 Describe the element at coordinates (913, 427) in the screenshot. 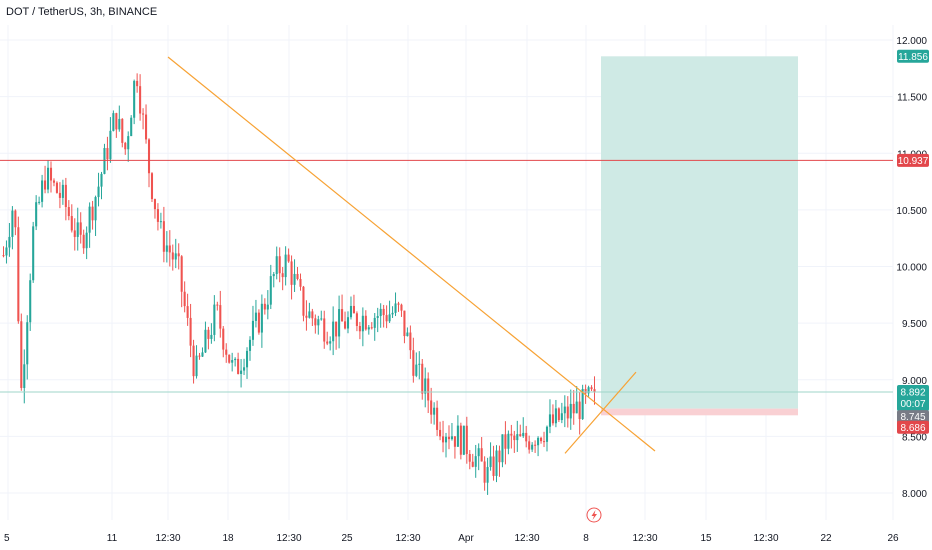

I see `stop-price-badge` at that location.